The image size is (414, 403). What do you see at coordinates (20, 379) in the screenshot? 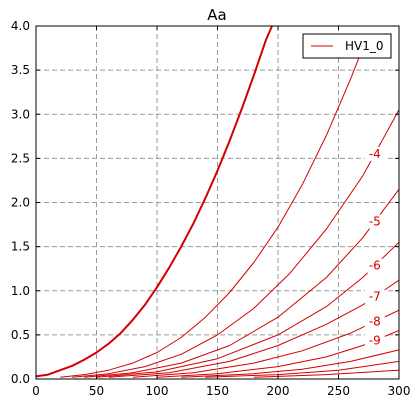
I see `y-tick-label: 0.0` at bounding box center [20, 379].